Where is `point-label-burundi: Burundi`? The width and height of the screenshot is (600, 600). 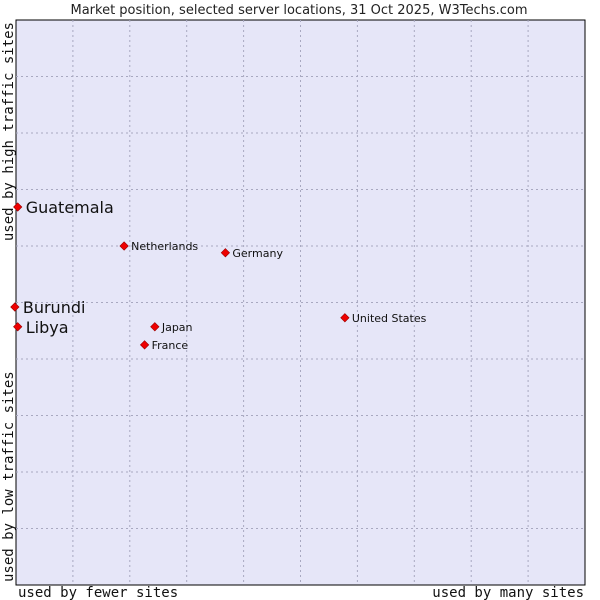 point-label-burundi: Burundi is located at coordinates (54, 307).